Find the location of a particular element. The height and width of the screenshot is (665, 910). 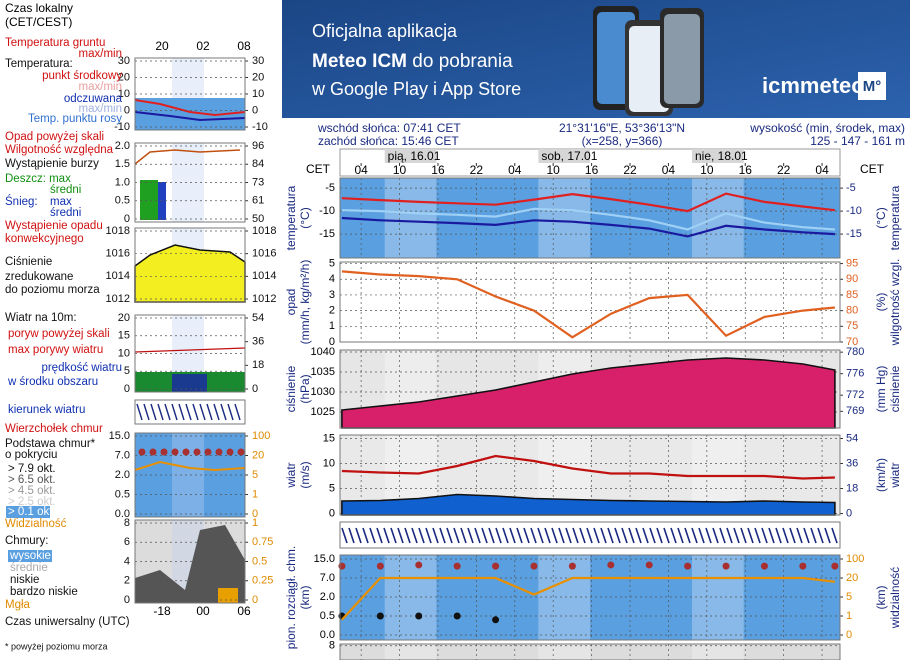

mini-tick-label: 1.0 is located at coordinates (122, 182).